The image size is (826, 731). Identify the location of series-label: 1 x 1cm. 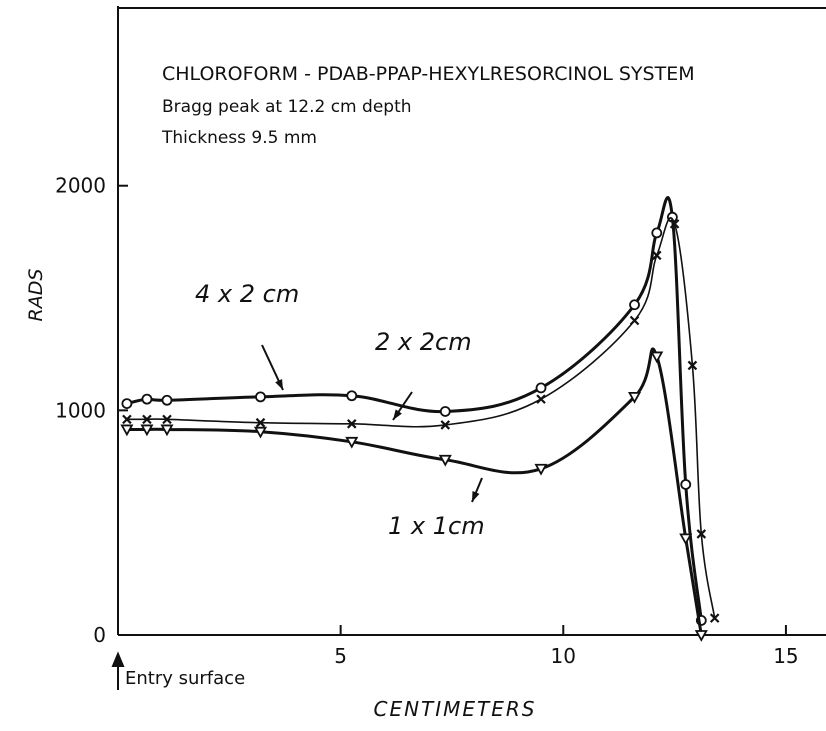
(436, 526).